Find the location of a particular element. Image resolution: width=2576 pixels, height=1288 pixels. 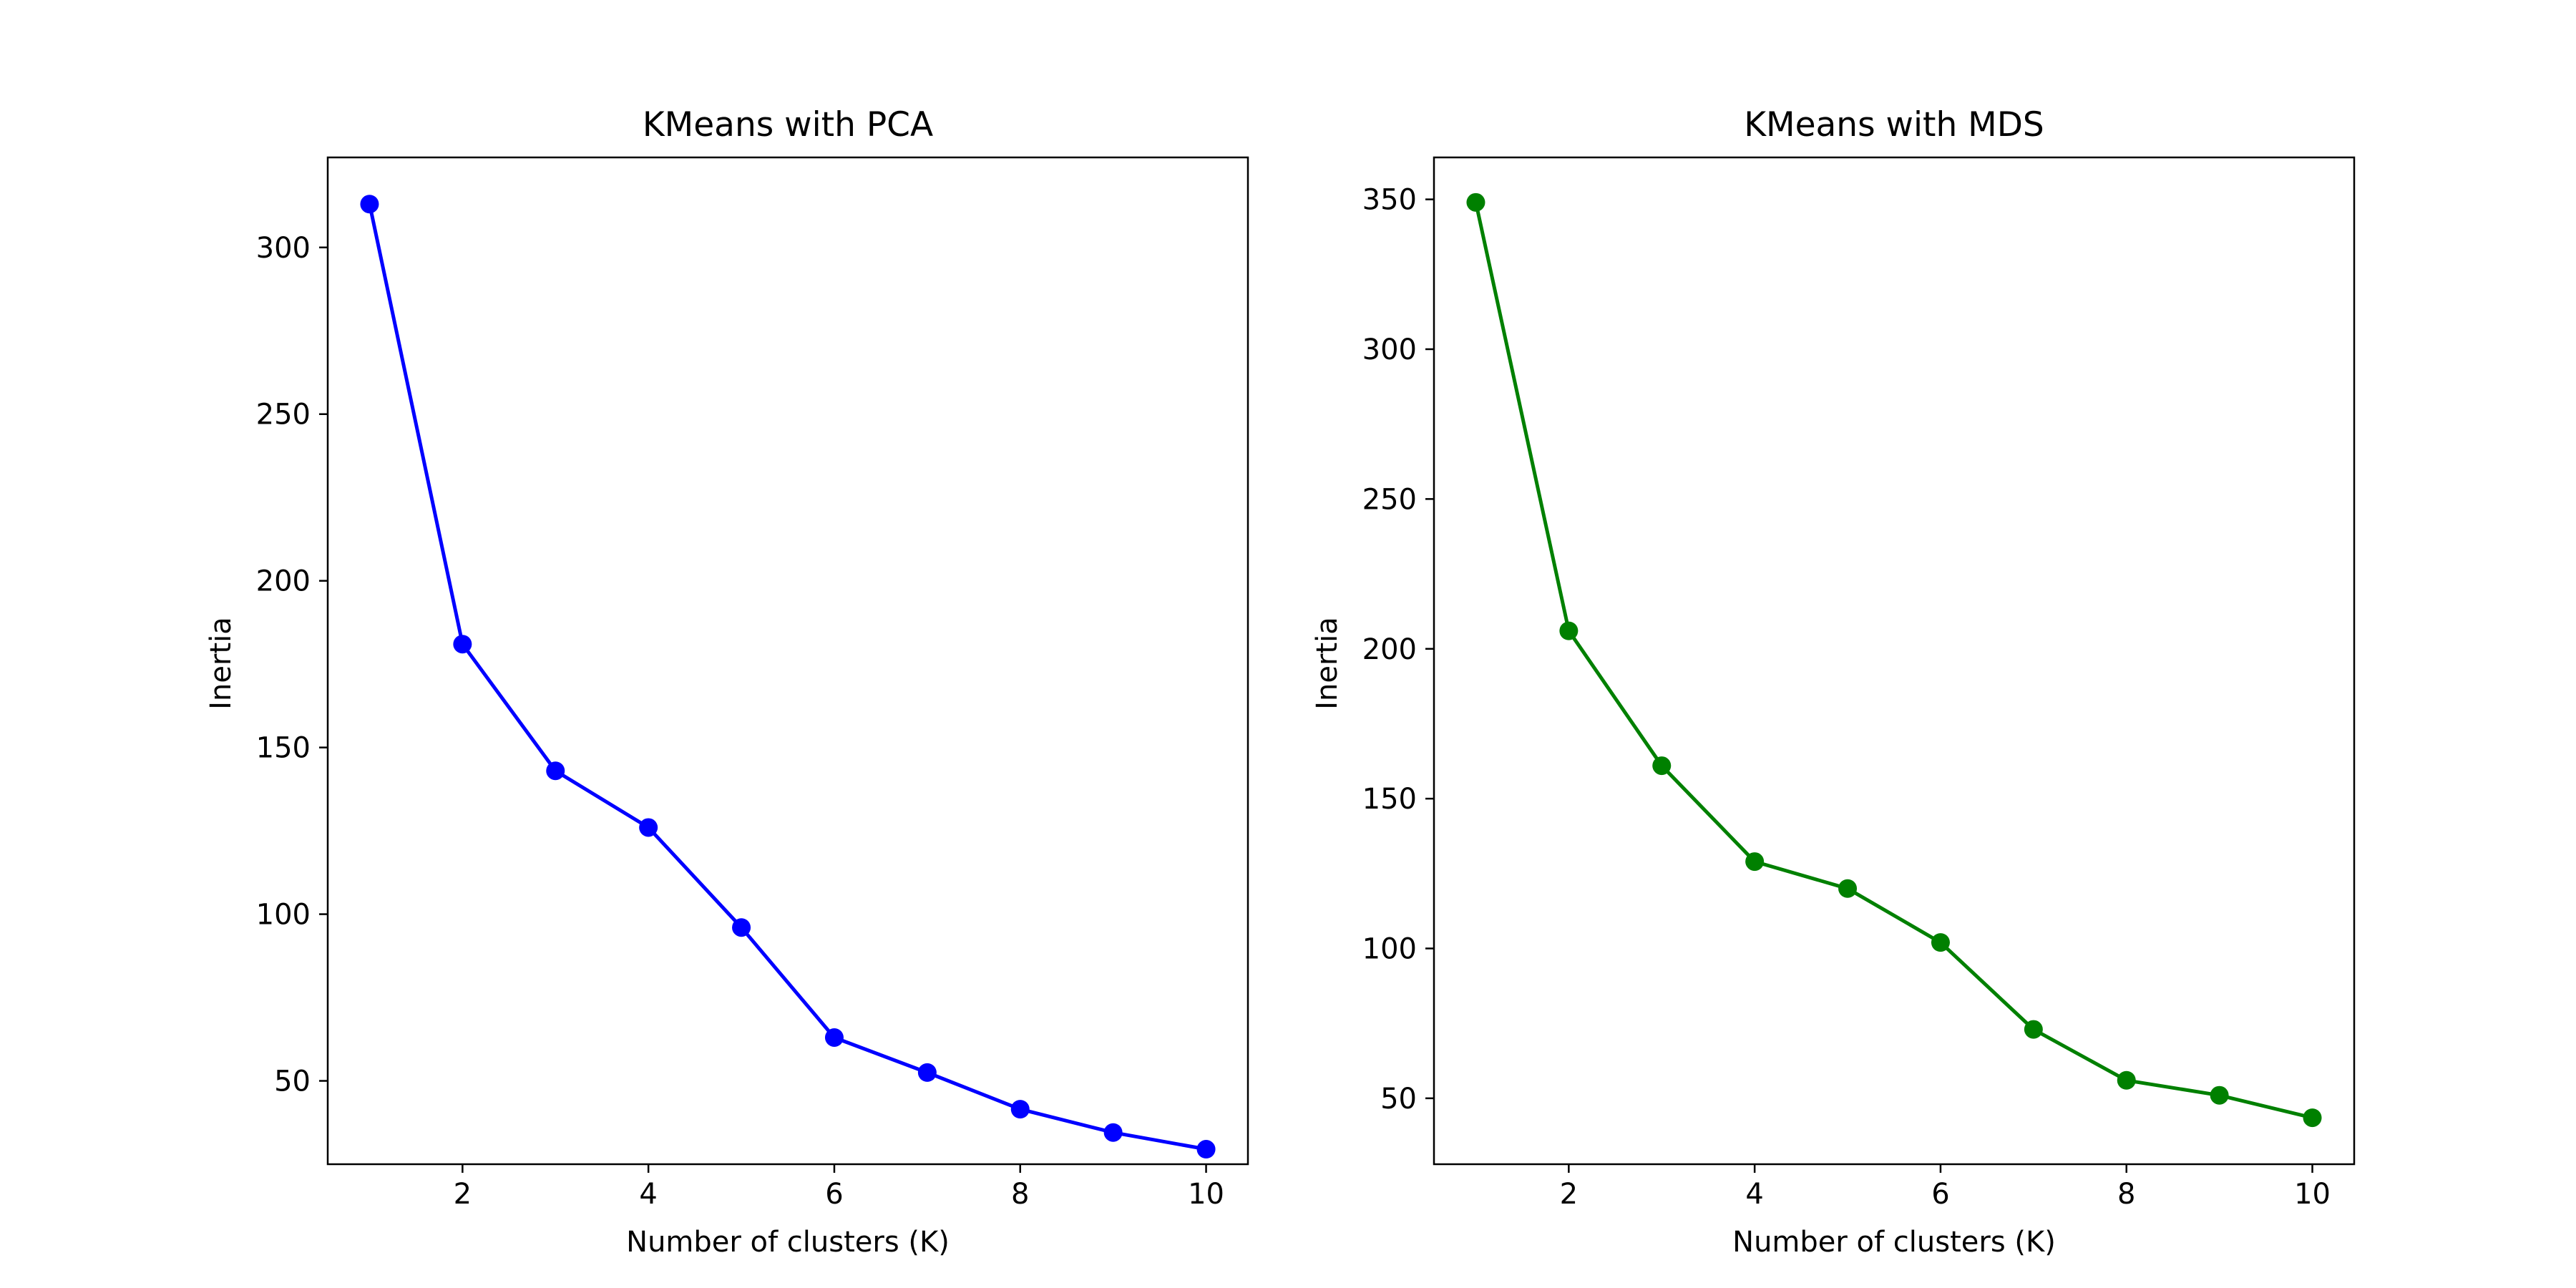

y-tick-label-mds: 250 is located at coordinates (1389, 499).